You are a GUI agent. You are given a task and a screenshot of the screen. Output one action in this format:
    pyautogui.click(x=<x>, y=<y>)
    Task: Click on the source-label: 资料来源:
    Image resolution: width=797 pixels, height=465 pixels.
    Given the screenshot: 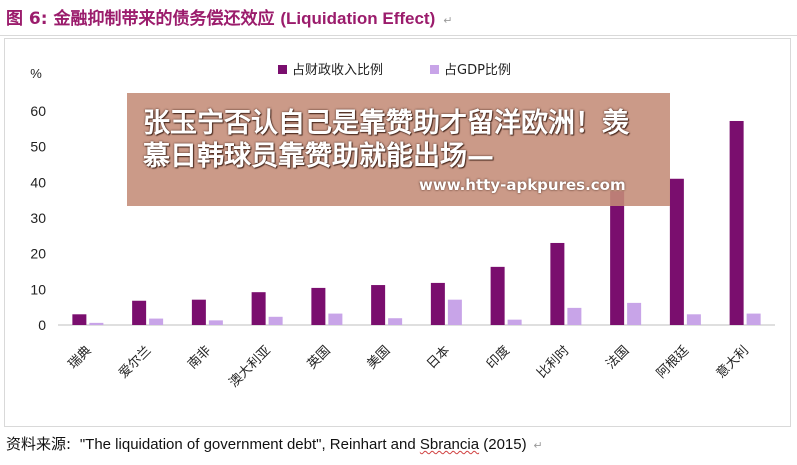 What is the action you would take?
    pyautogui.click(x=39, y=444)
    